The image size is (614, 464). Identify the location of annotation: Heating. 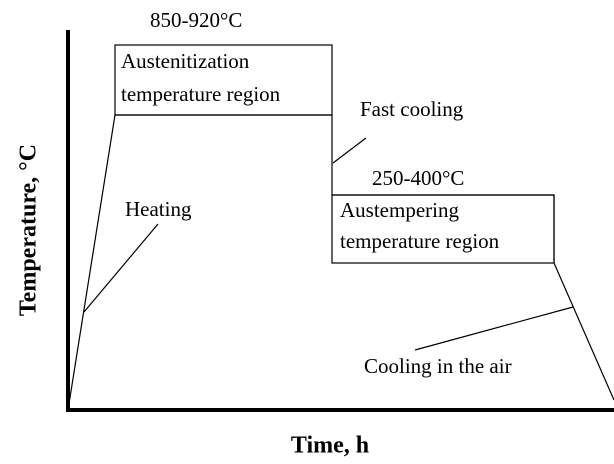
(158, 209).